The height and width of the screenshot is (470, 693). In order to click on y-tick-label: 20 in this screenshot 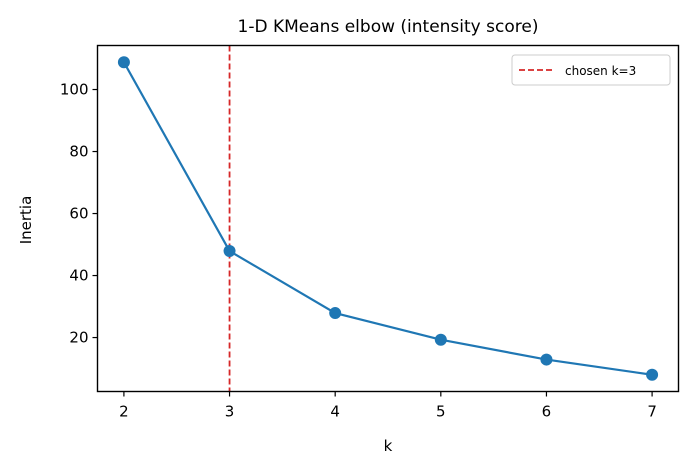, I will do `click(78, 338)`.